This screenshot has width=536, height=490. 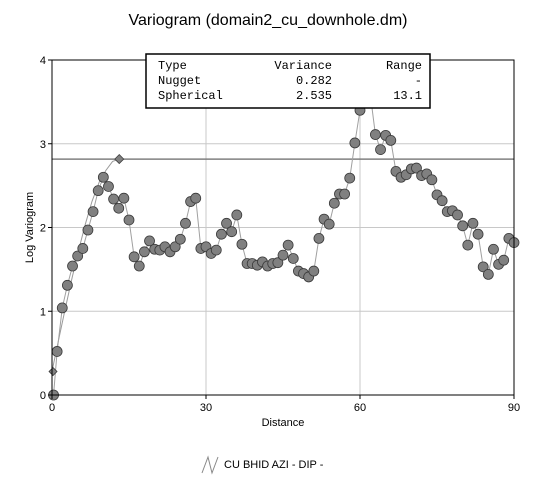 I want to click on y-tick-label: 3, so click(x=43, y=145).